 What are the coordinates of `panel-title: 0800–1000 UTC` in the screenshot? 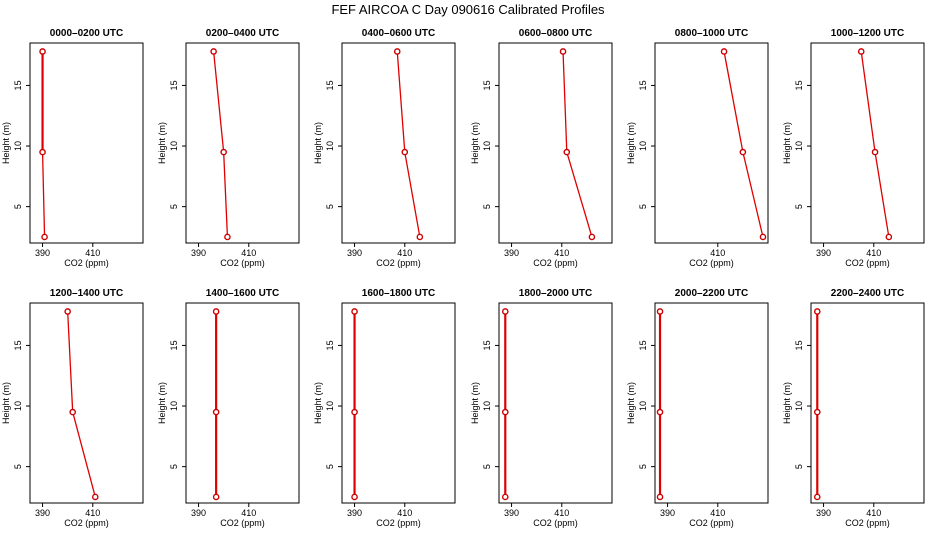 It's located at (711, 33).